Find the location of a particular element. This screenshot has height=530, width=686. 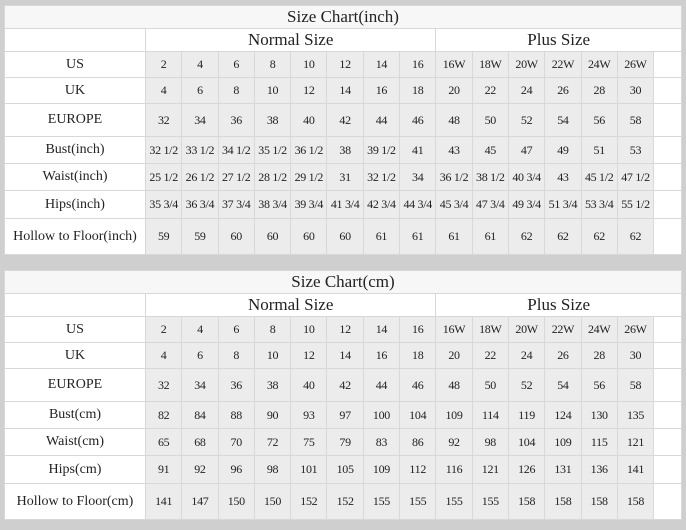

size-value: 36 is located at coordinates (236, 385).